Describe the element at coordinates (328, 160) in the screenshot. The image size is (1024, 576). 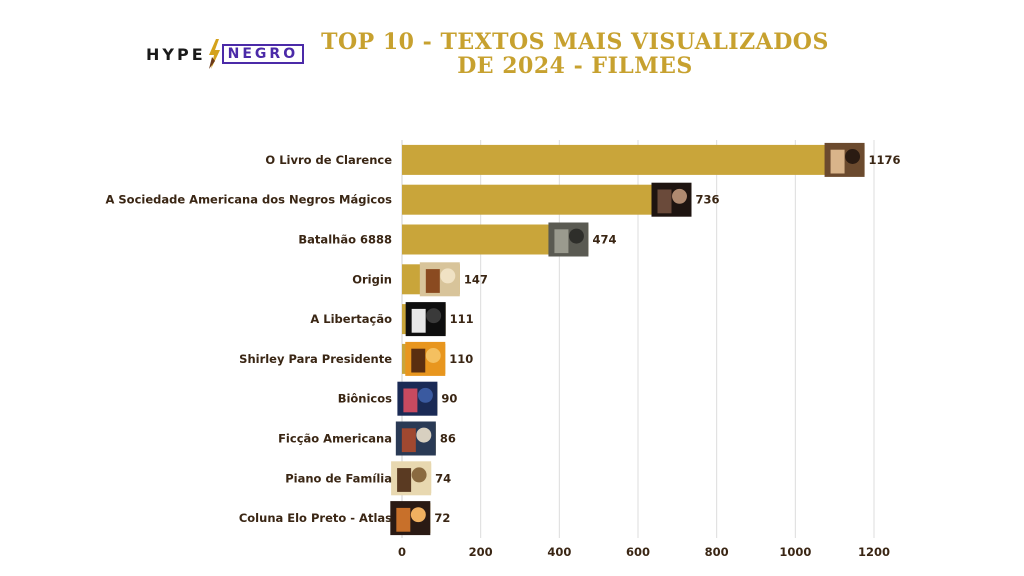
I see `category-label-0: O Livro de Clarence` at that location.